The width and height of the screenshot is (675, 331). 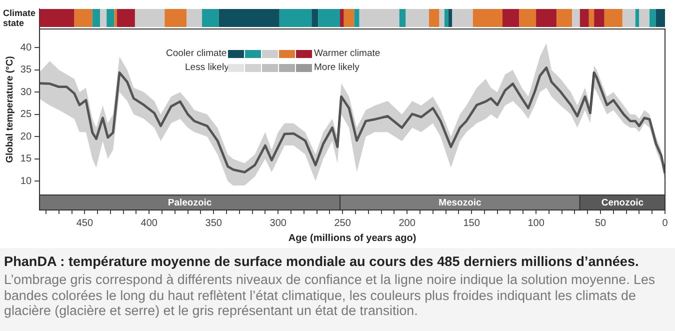 I want to click on band-label: Paleozoic, so click(x=190, y=203).